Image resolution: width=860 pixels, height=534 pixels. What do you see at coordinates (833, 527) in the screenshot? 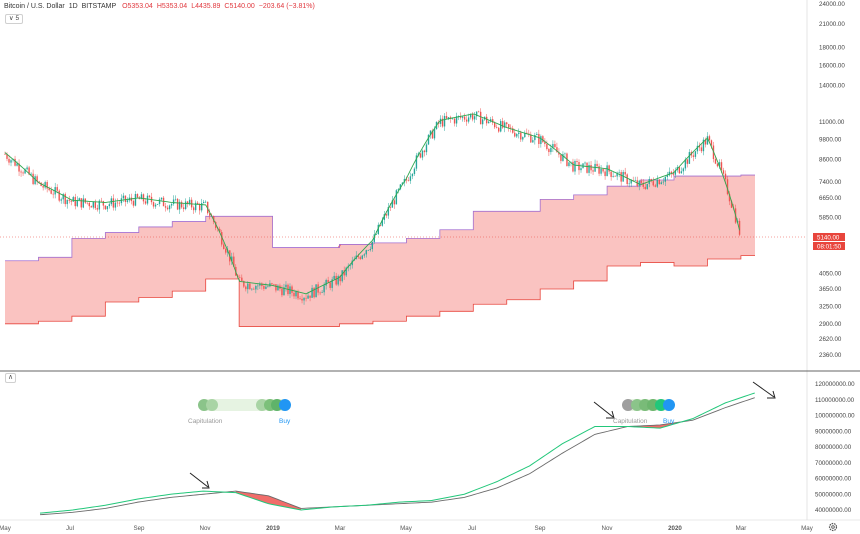
I see `gear-icon` at bounding box center [833, 527].